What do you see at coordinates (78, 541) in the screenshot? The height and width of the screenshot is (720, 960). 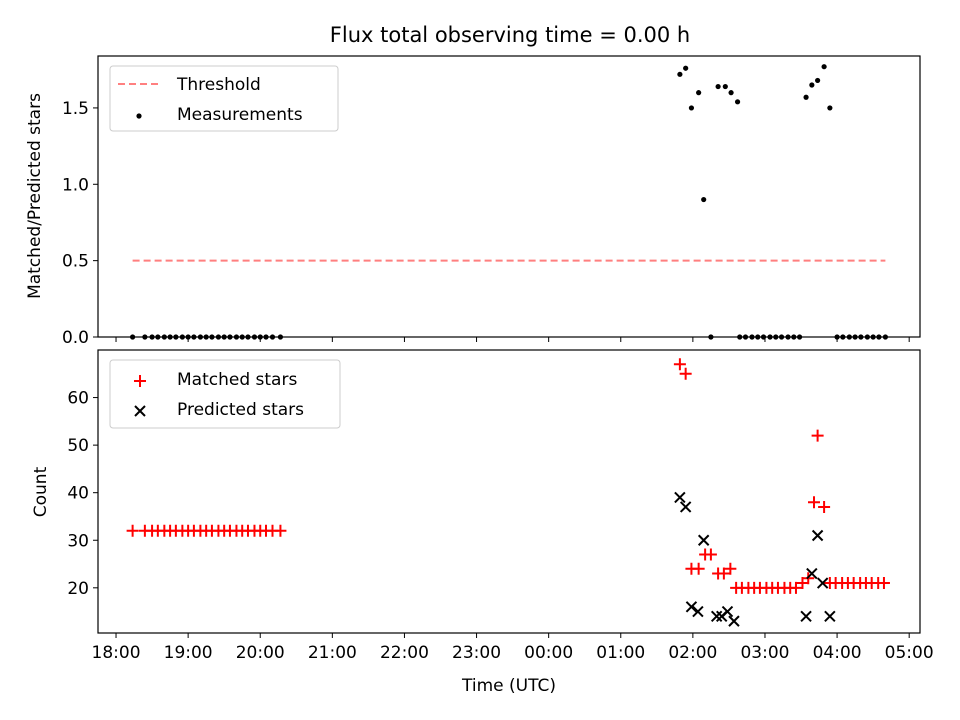 I see `y-tick-label: 30` at bounding box center [78, 541].